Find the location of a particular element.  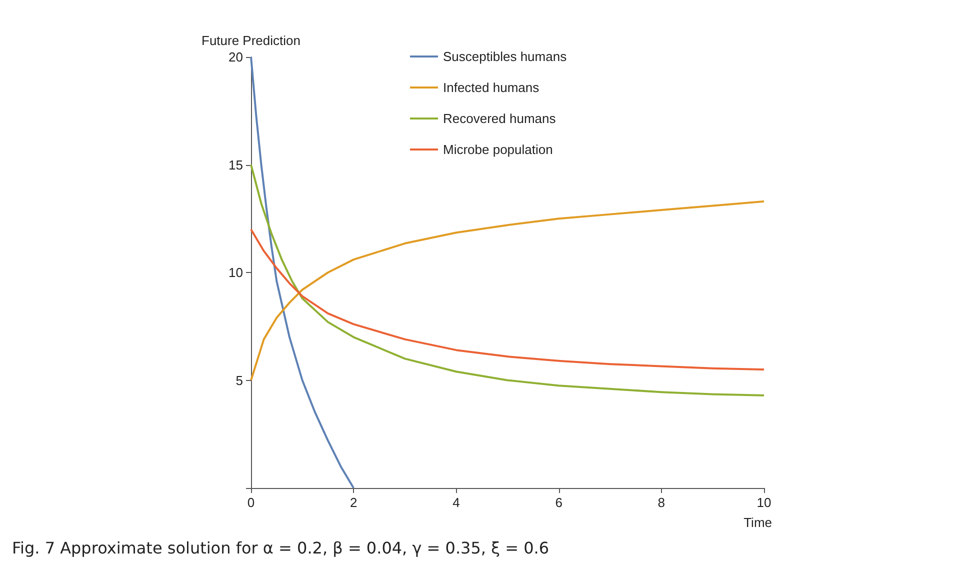

legend-label: Recovered humans is located at coordinates (499, 118).